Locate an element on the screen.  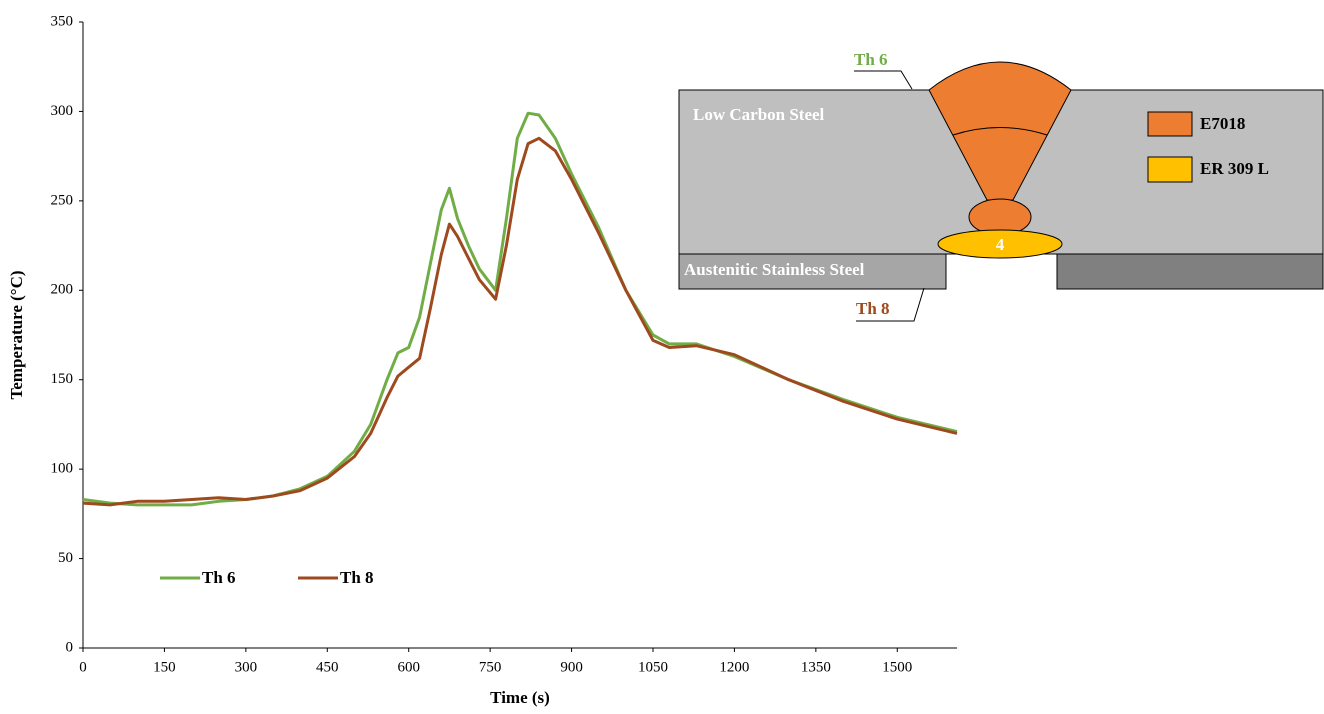
plate-label: Low Carbon Steel is located at coordinates (759, 114).